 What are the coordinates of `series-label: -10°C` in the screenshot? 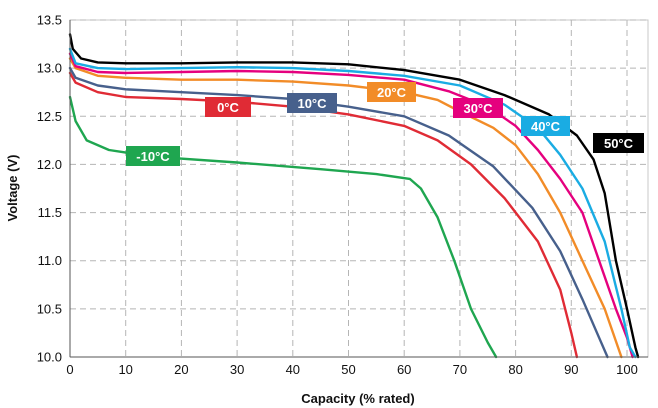 It's located at (153, 156).